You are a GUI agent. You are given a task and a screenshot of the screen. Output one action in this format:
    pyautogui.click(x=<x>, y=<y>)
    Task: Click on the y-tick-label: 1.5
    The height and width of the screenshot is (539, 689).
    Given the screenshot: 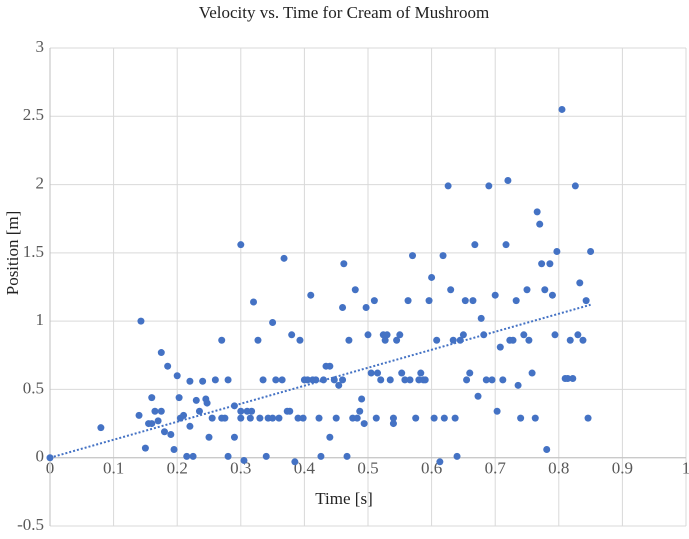 What is the action you would take?
    pyautogui.click(x=33, y=251)
    